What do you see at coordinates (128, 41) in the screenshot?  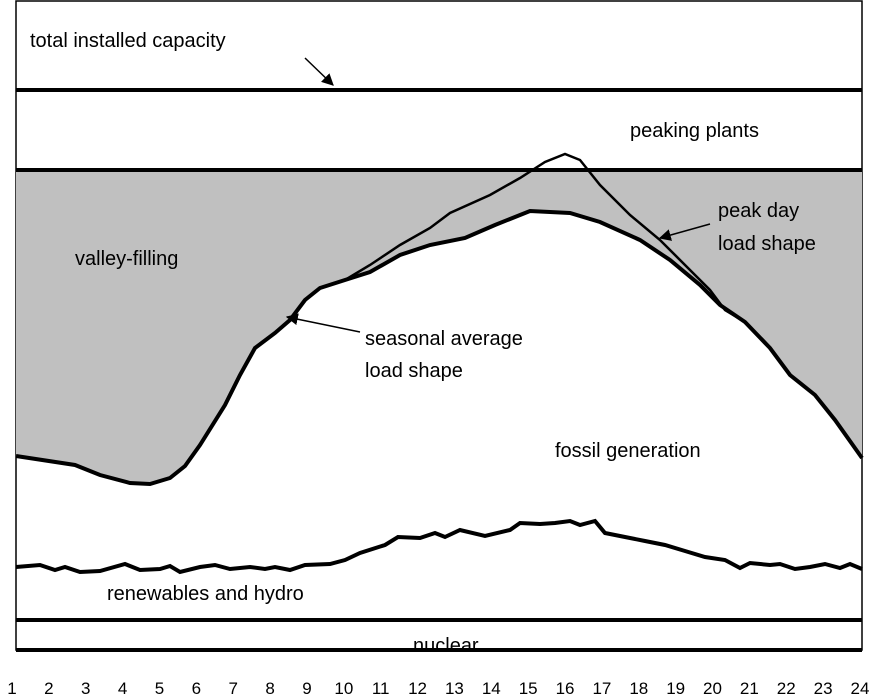 I see `label: total installed capacity` at bounding box center [128, 41].